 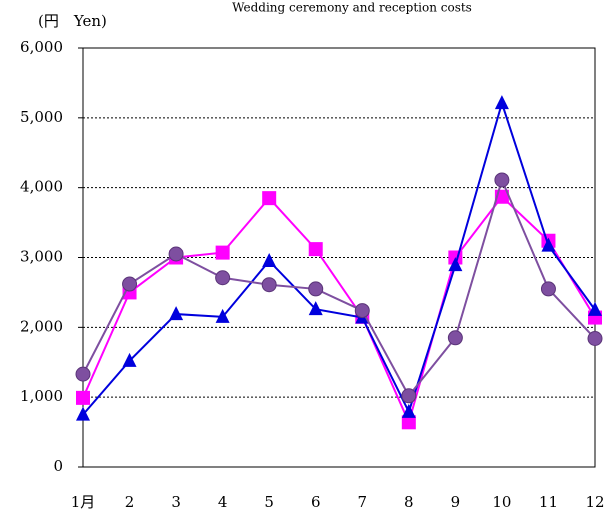 What do you see at coordinates (362, 502) in the screenshot?
I see `x-tick-label: 7` at bounding box center [362, 502].